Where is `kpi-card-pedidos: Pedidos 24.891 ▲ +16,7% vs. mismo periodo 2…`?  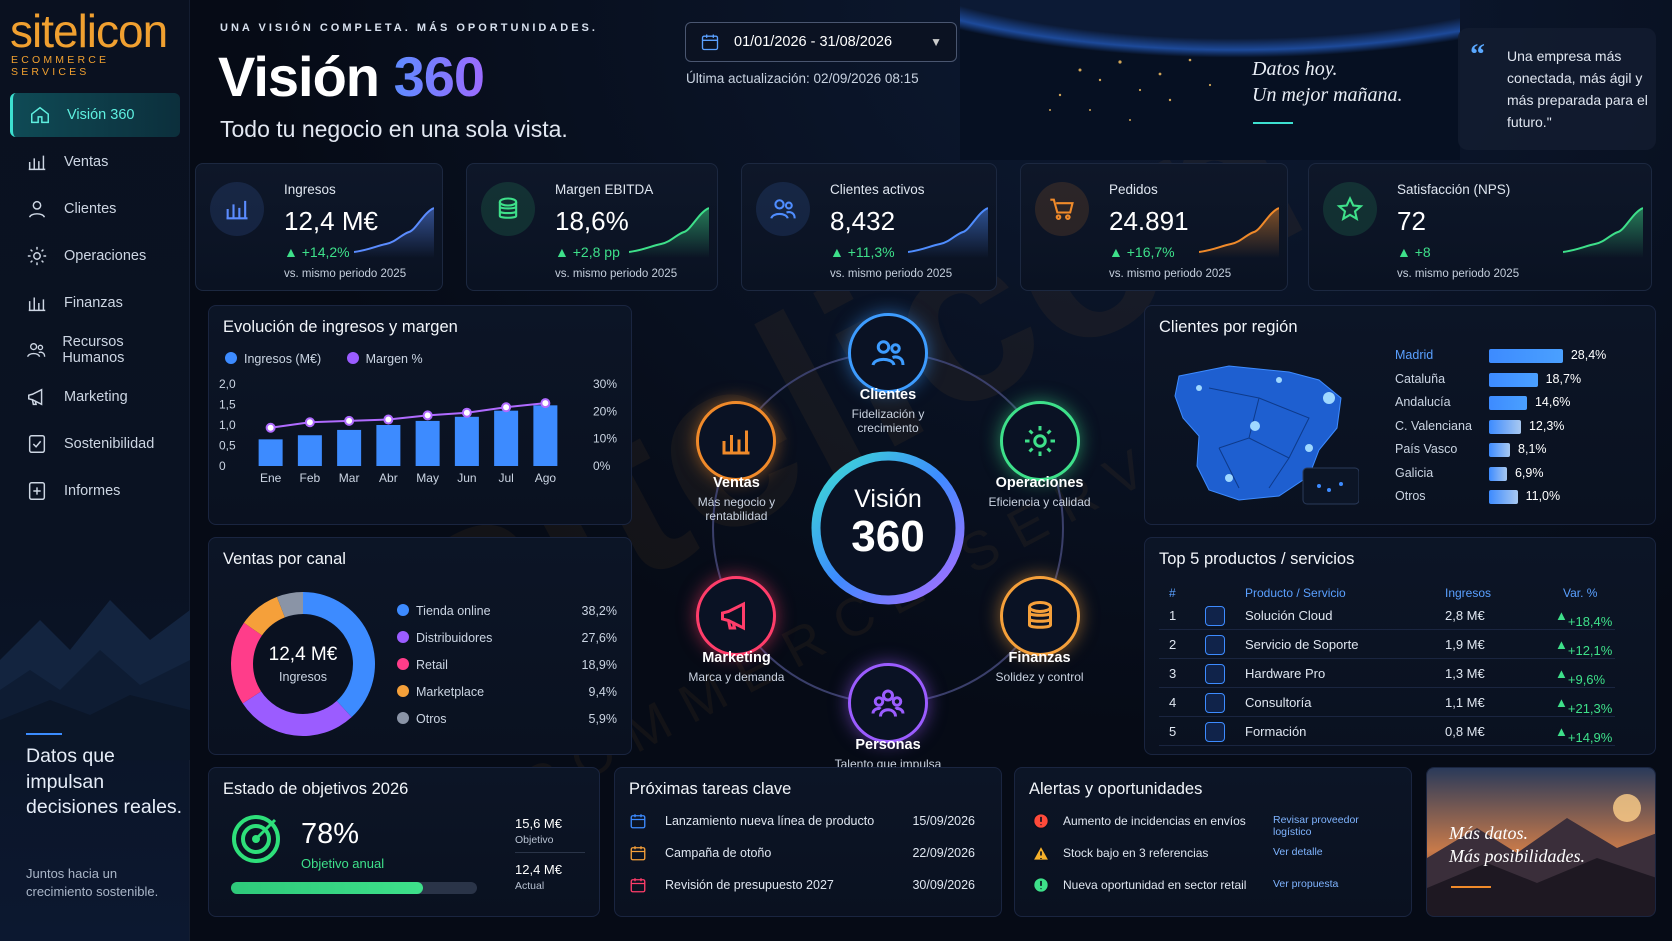 kpi-card-pedidos: Pedidos 24.891 ▲ +16,7% vs. mismo periodo 2… is located at coordinates (1154, 227).